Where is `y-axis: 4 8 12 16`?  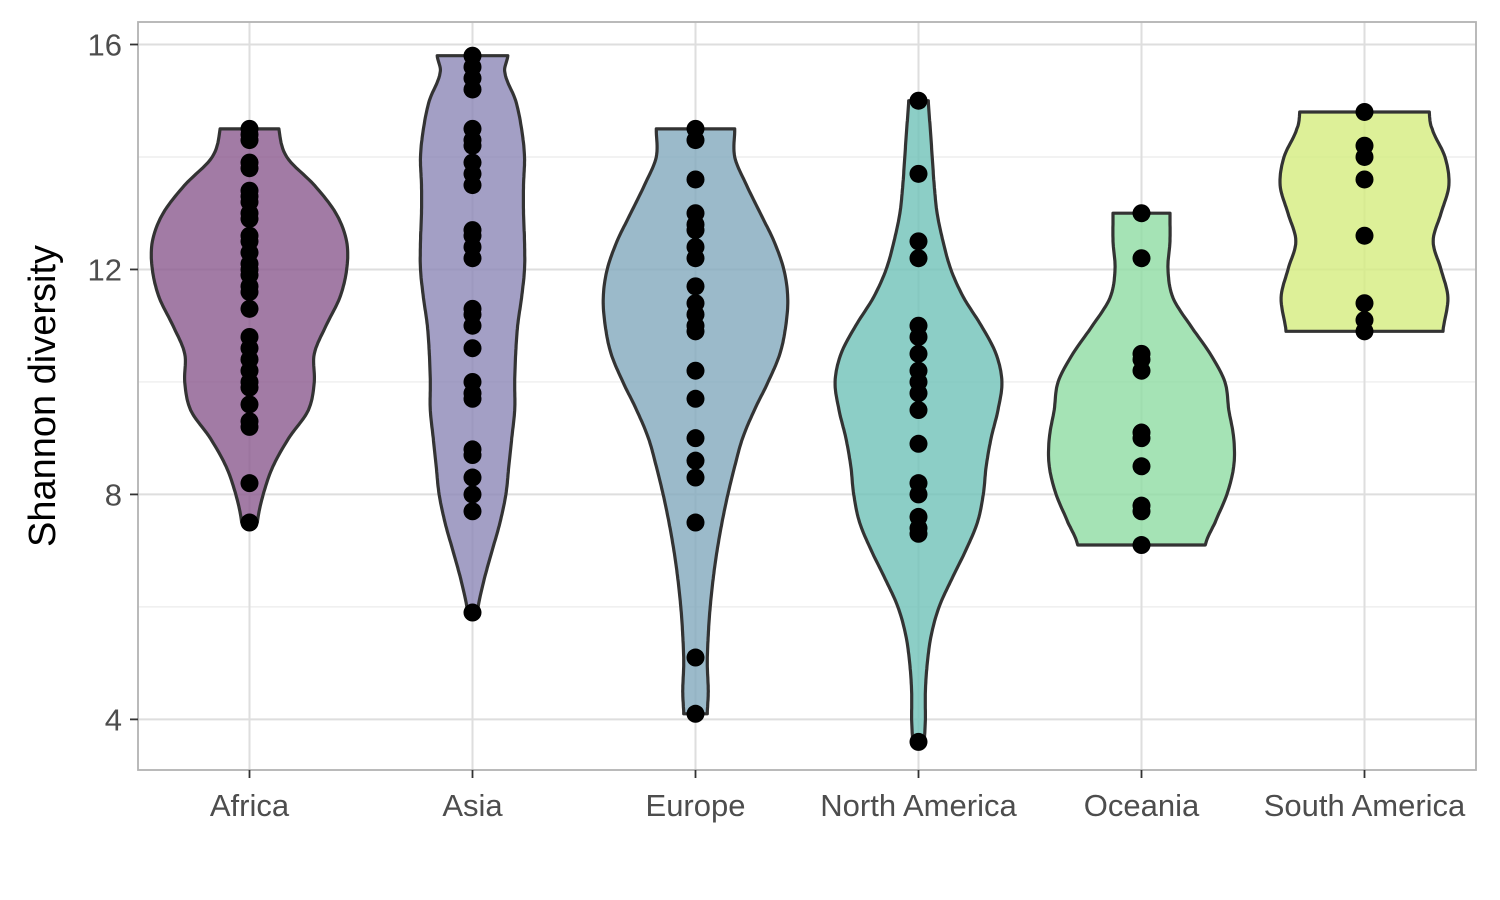
y-axis: 4 8 12 16 is located at coordinates (113, 382).